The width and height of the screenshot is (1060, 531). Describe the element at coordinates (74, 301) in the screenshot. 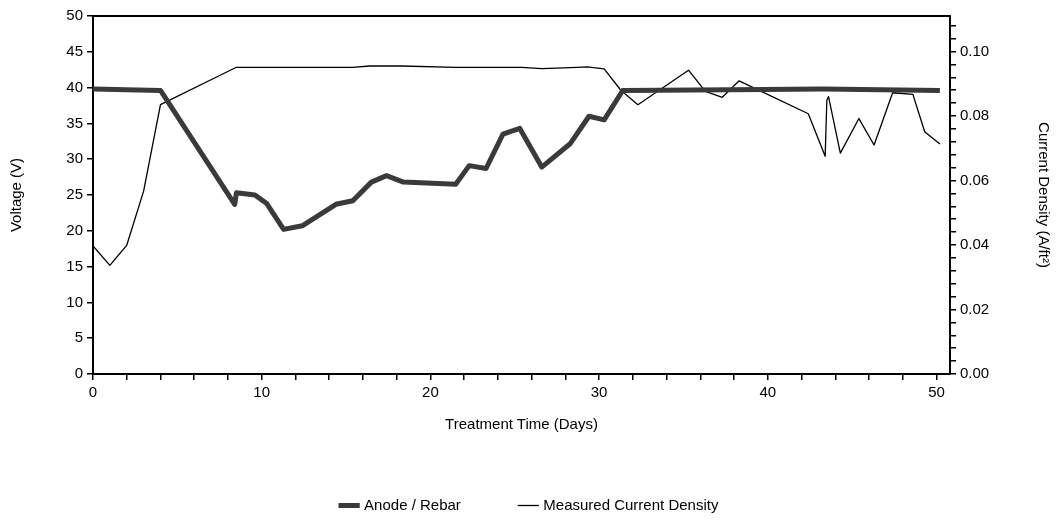

I see `y-tick-label: 10` at that location.